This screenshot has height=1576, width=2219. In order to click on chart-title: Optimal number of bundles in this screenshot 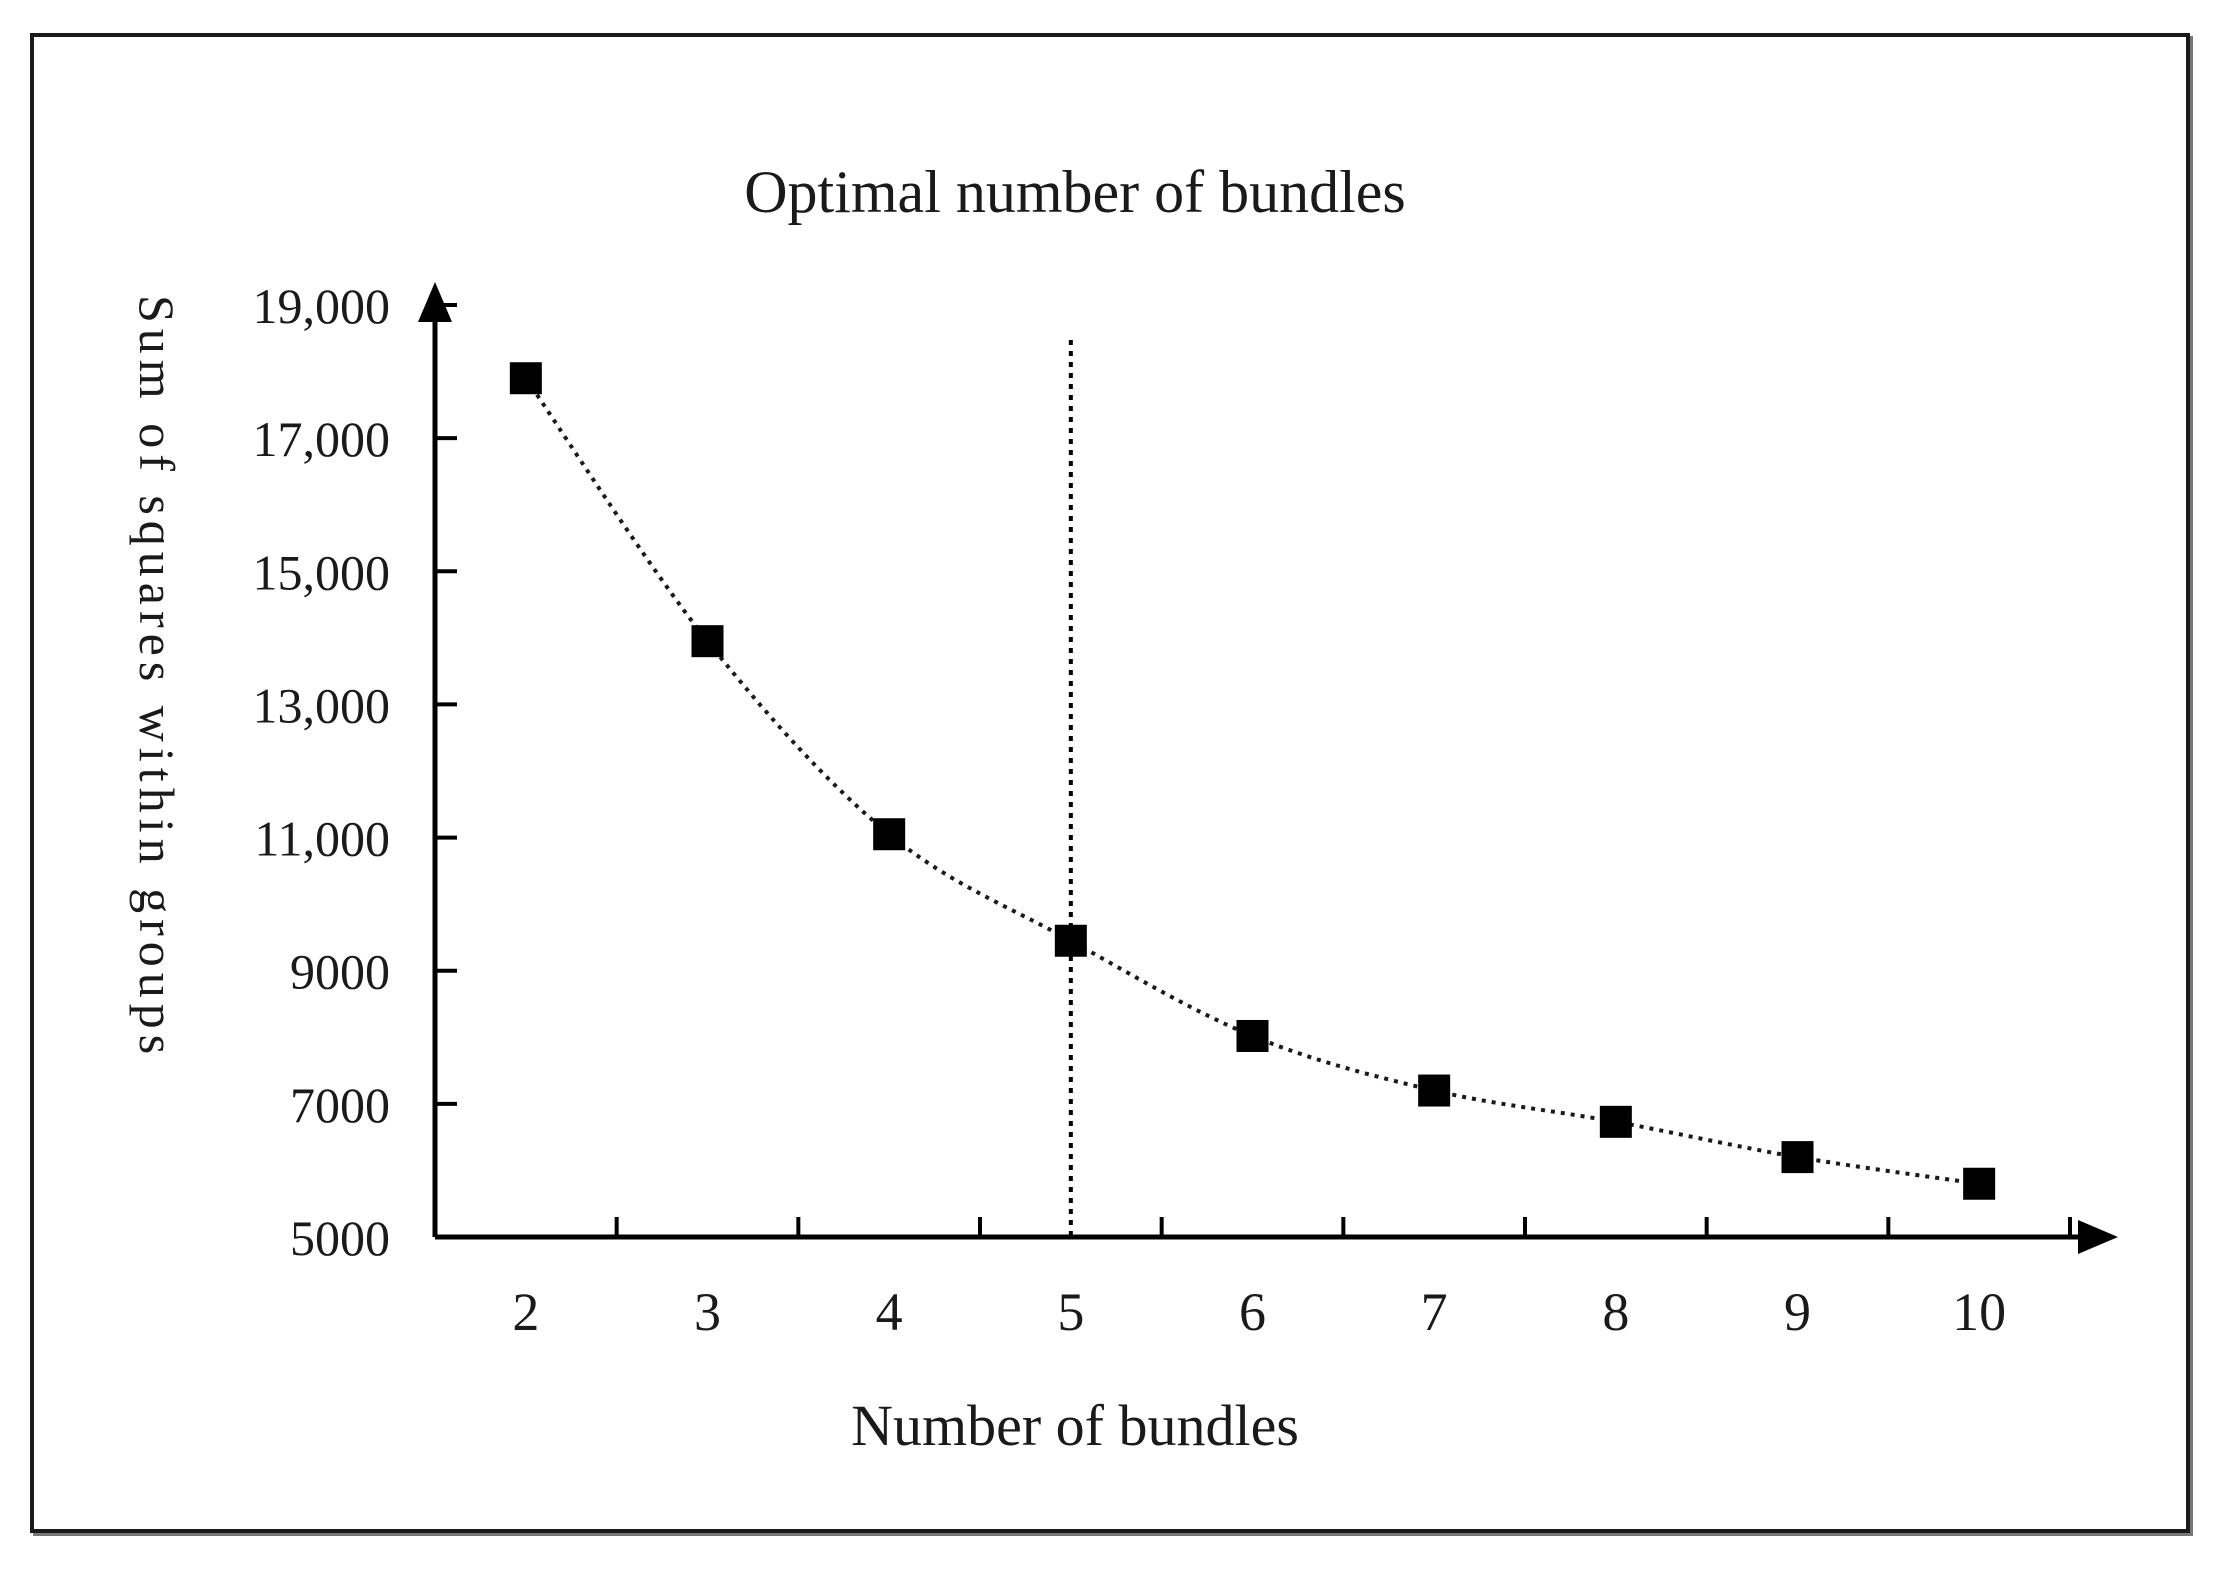, I will do `click(1075, 192)`.